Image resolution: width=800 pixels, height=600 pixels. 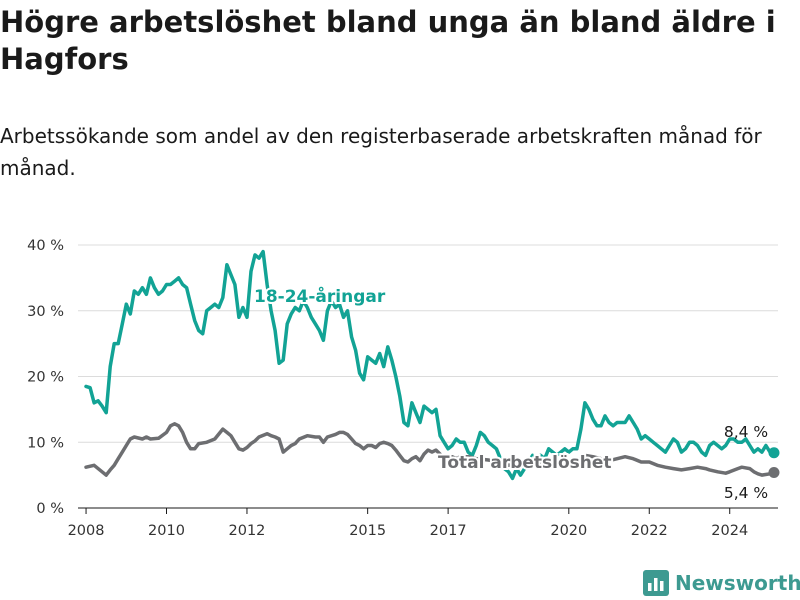 I want to click on y-tick-label: 30 %, so click(x=45, y=312).